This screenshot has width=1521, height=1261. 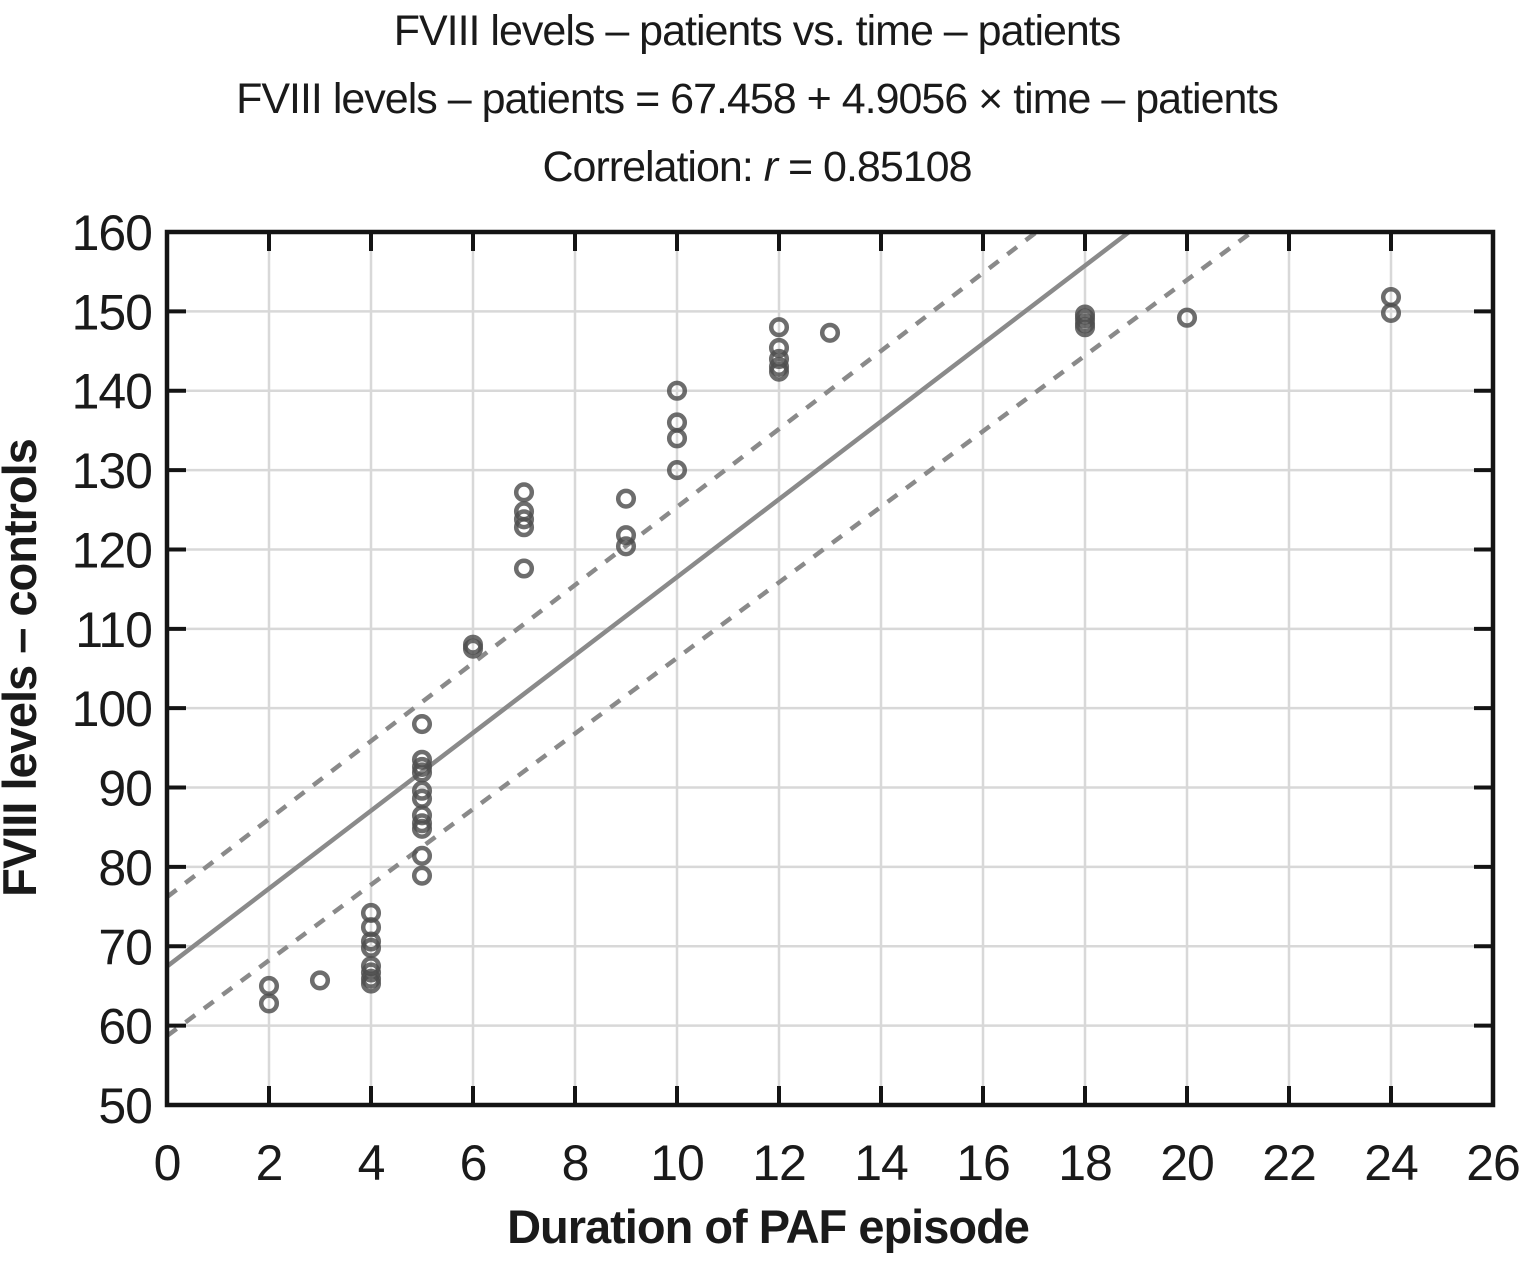 What do you see at coordinates (23, 668) in the screenshot?
I see `y-axis-title: FVIII levels – controls` at bounding box center [23, 668].